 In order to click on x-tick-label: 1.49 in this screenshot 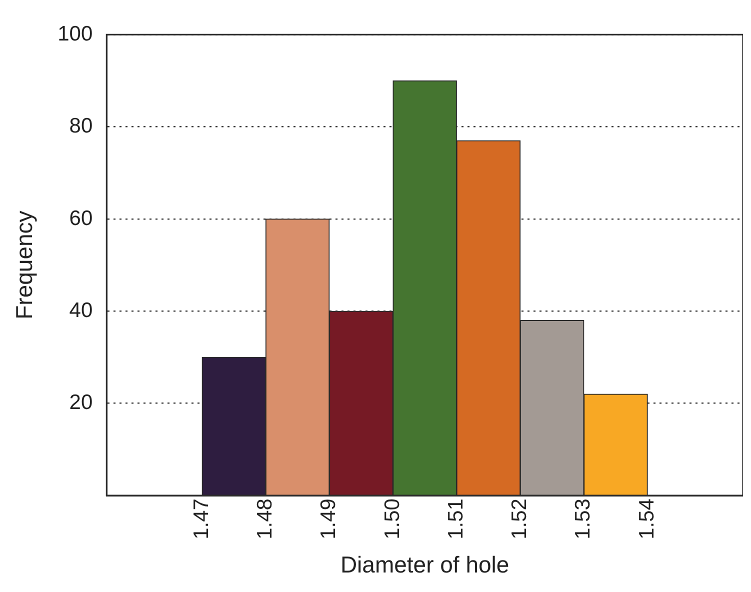, I will do `click(328, 519)`.